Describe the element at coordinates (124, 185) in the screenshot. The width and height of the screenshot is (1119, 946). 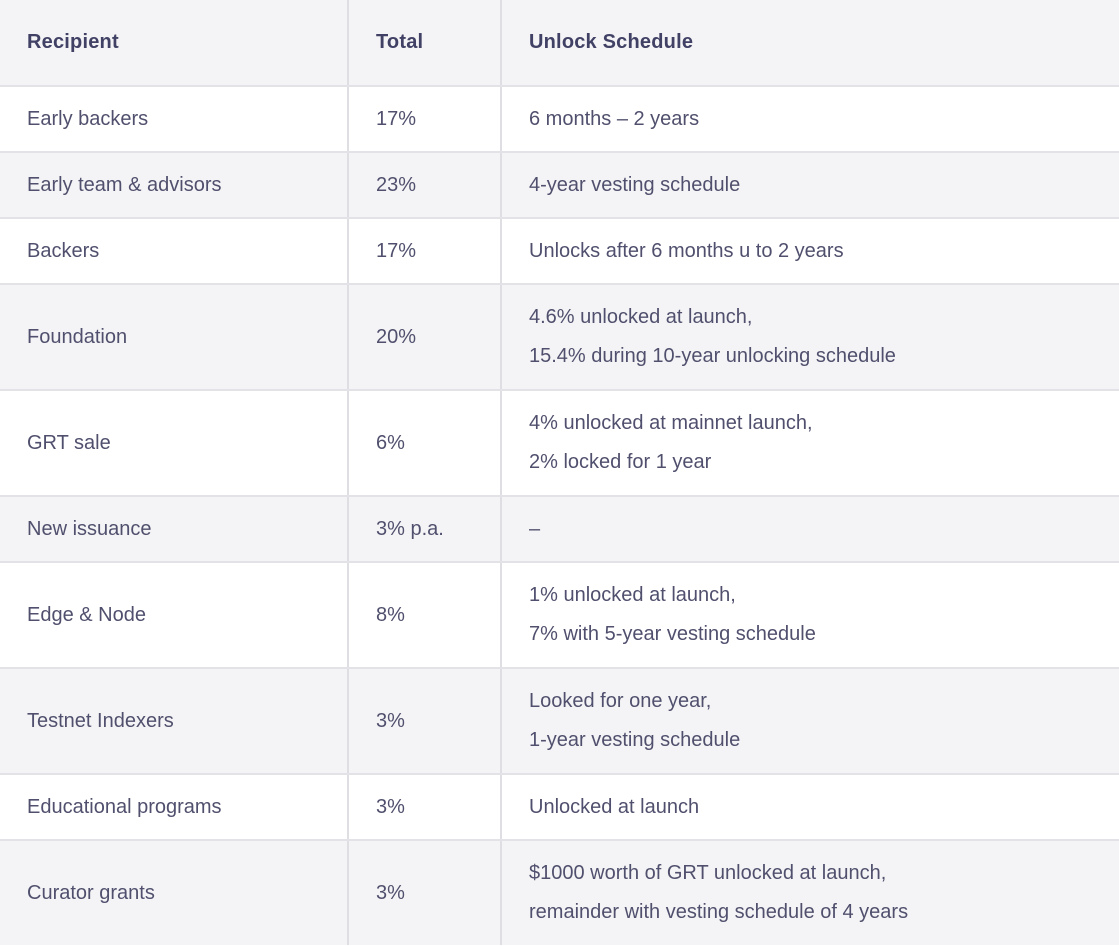
I see `cell-recipient: Early team & advisors` at that location.